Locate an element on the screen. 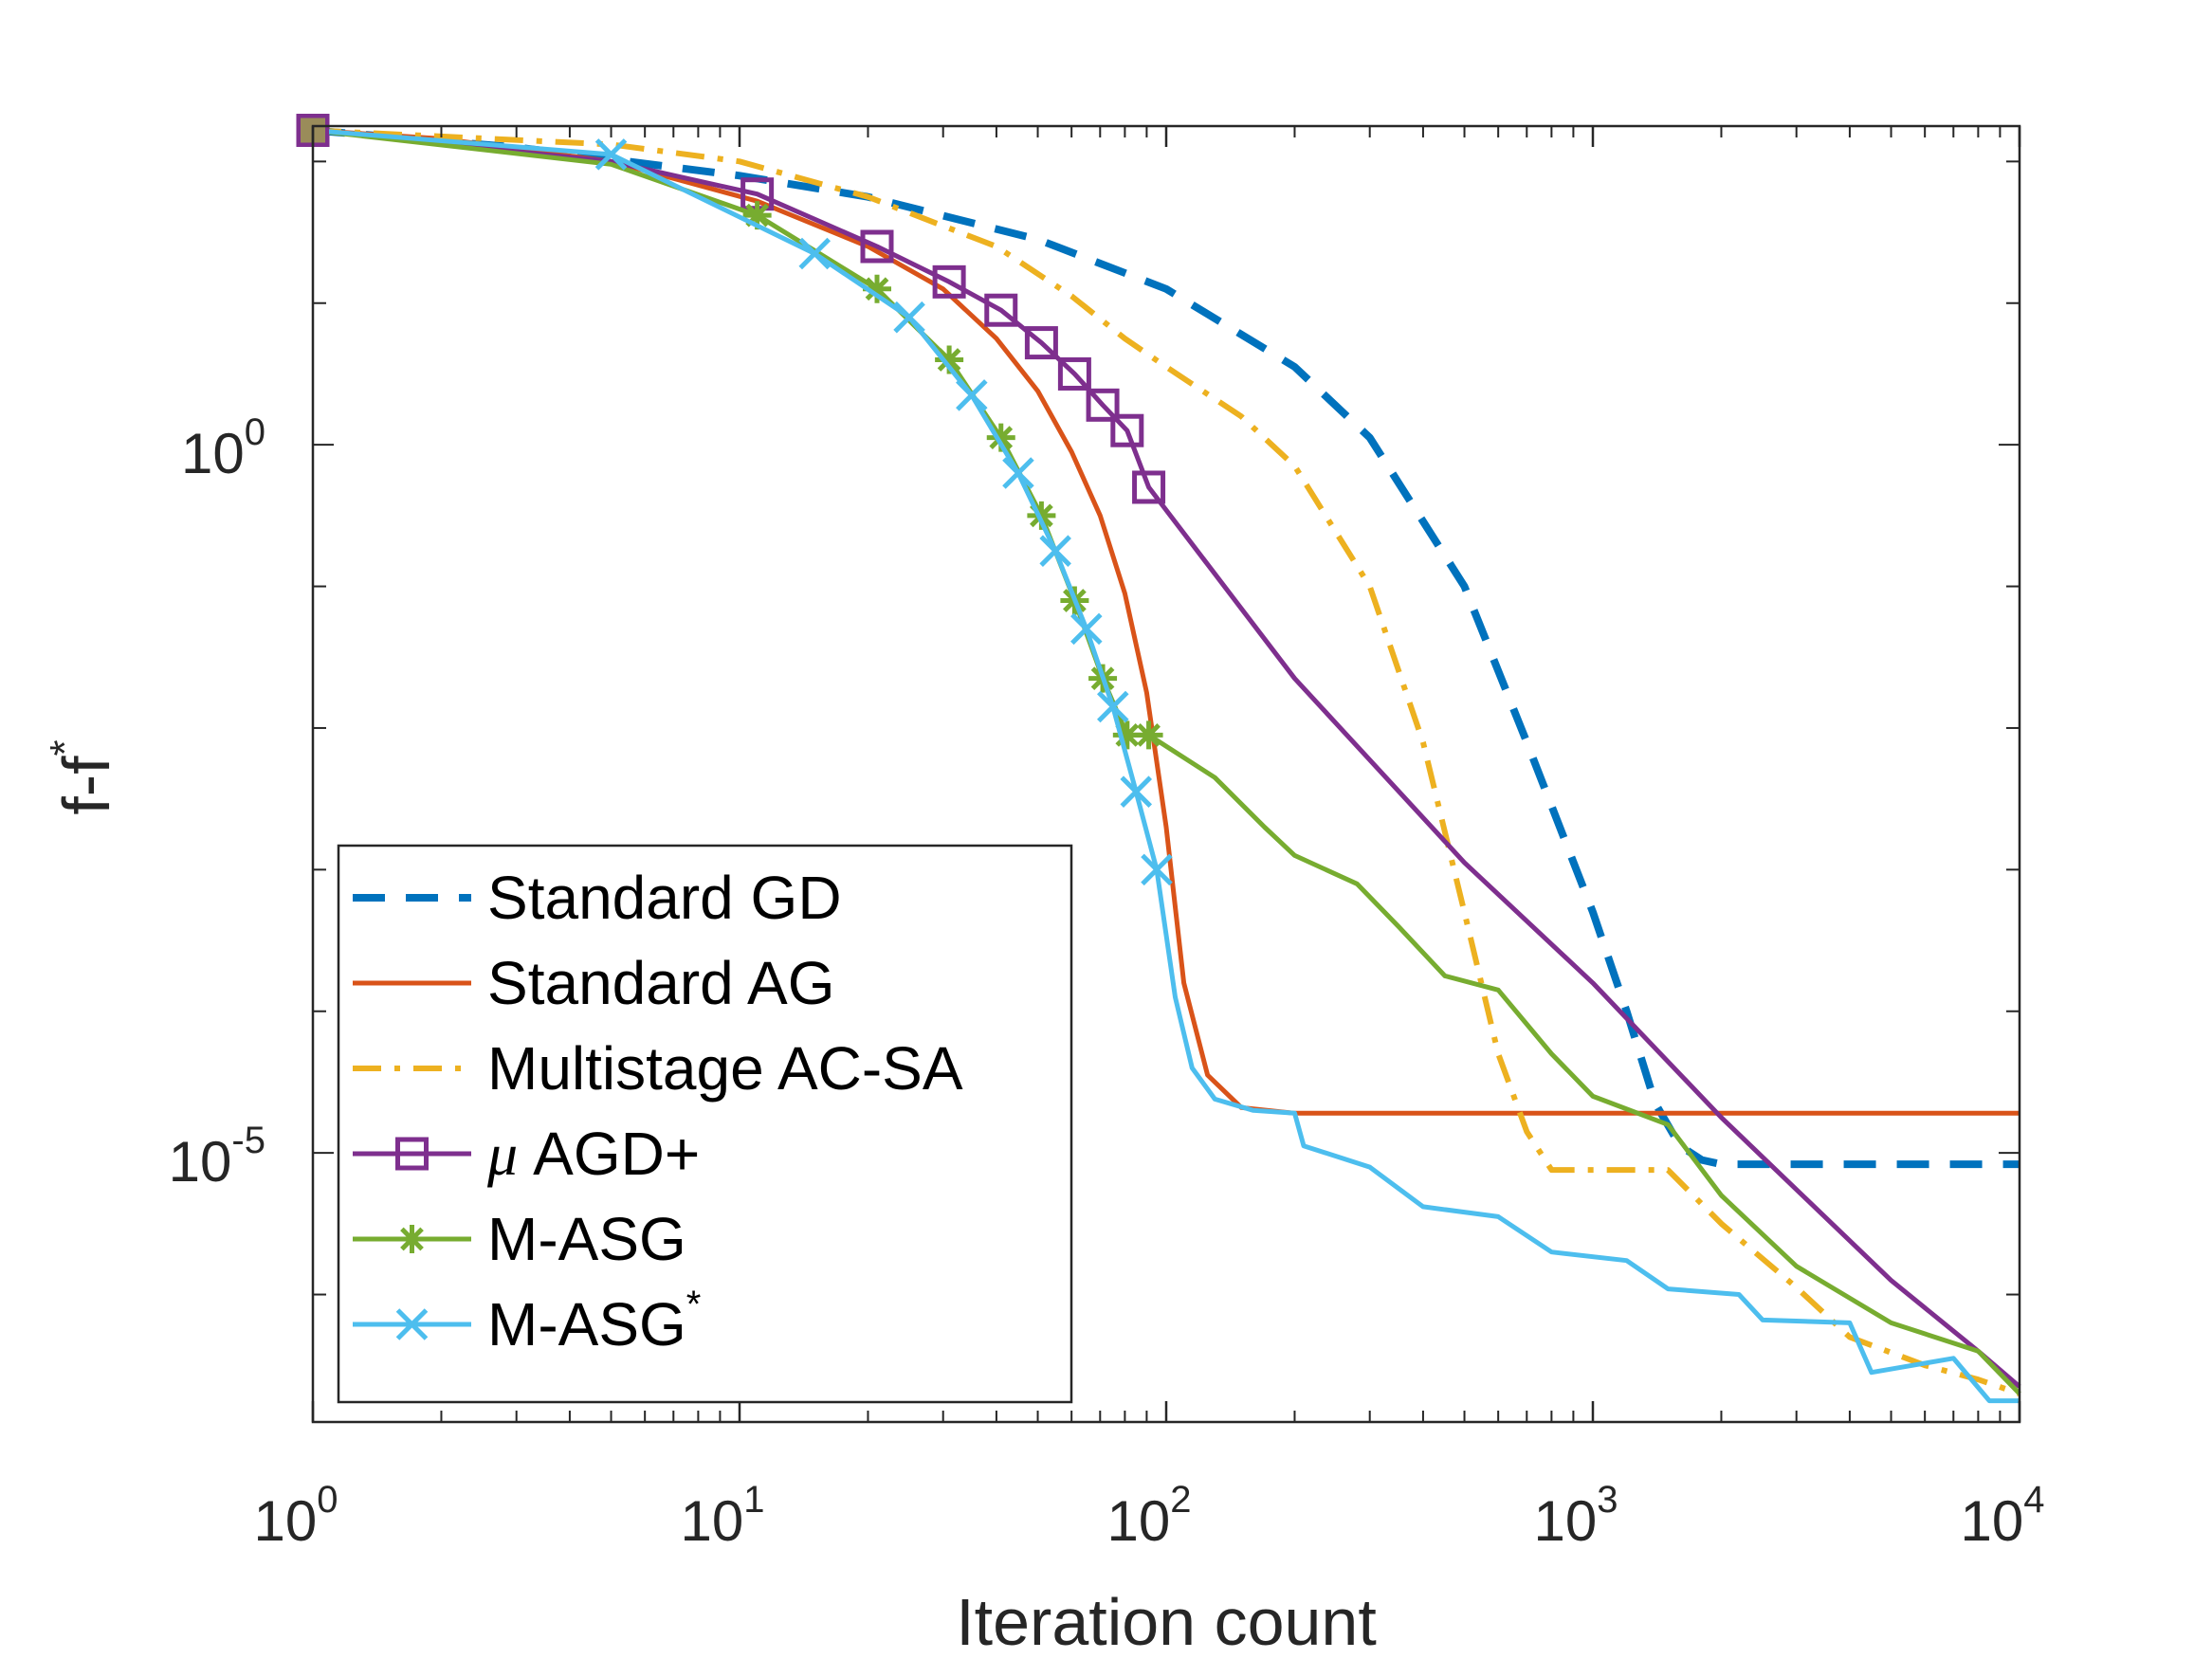 This screenshot has width=2212, height=1659. legend-entry: Standard AG is located at coordinates (593, 983).